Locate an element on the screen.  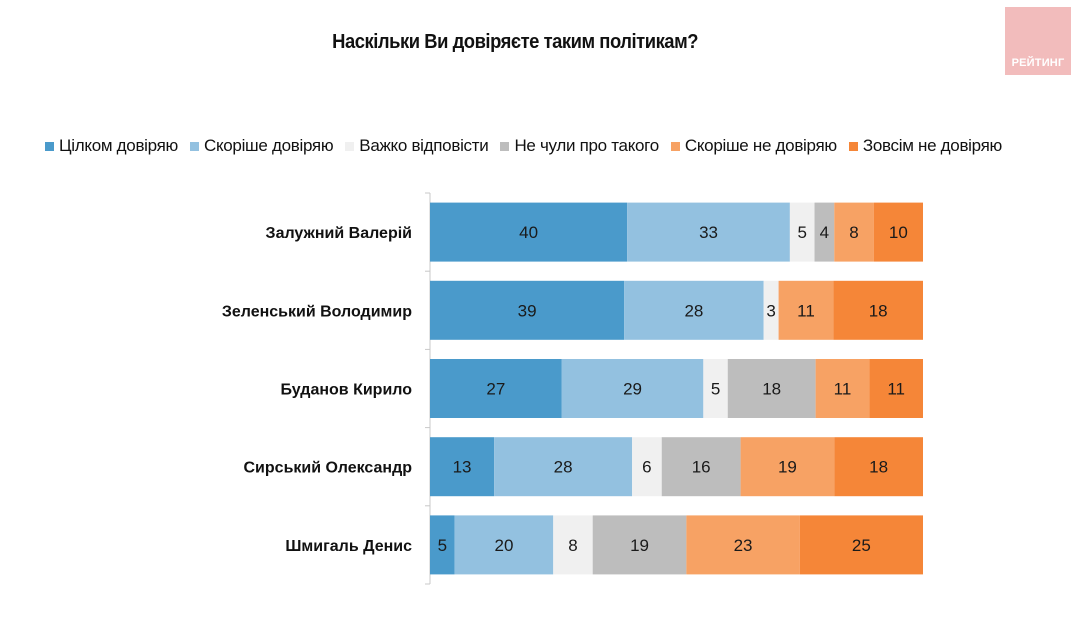
category-label: Залужний Валерій is located at coordinates (339, 233).